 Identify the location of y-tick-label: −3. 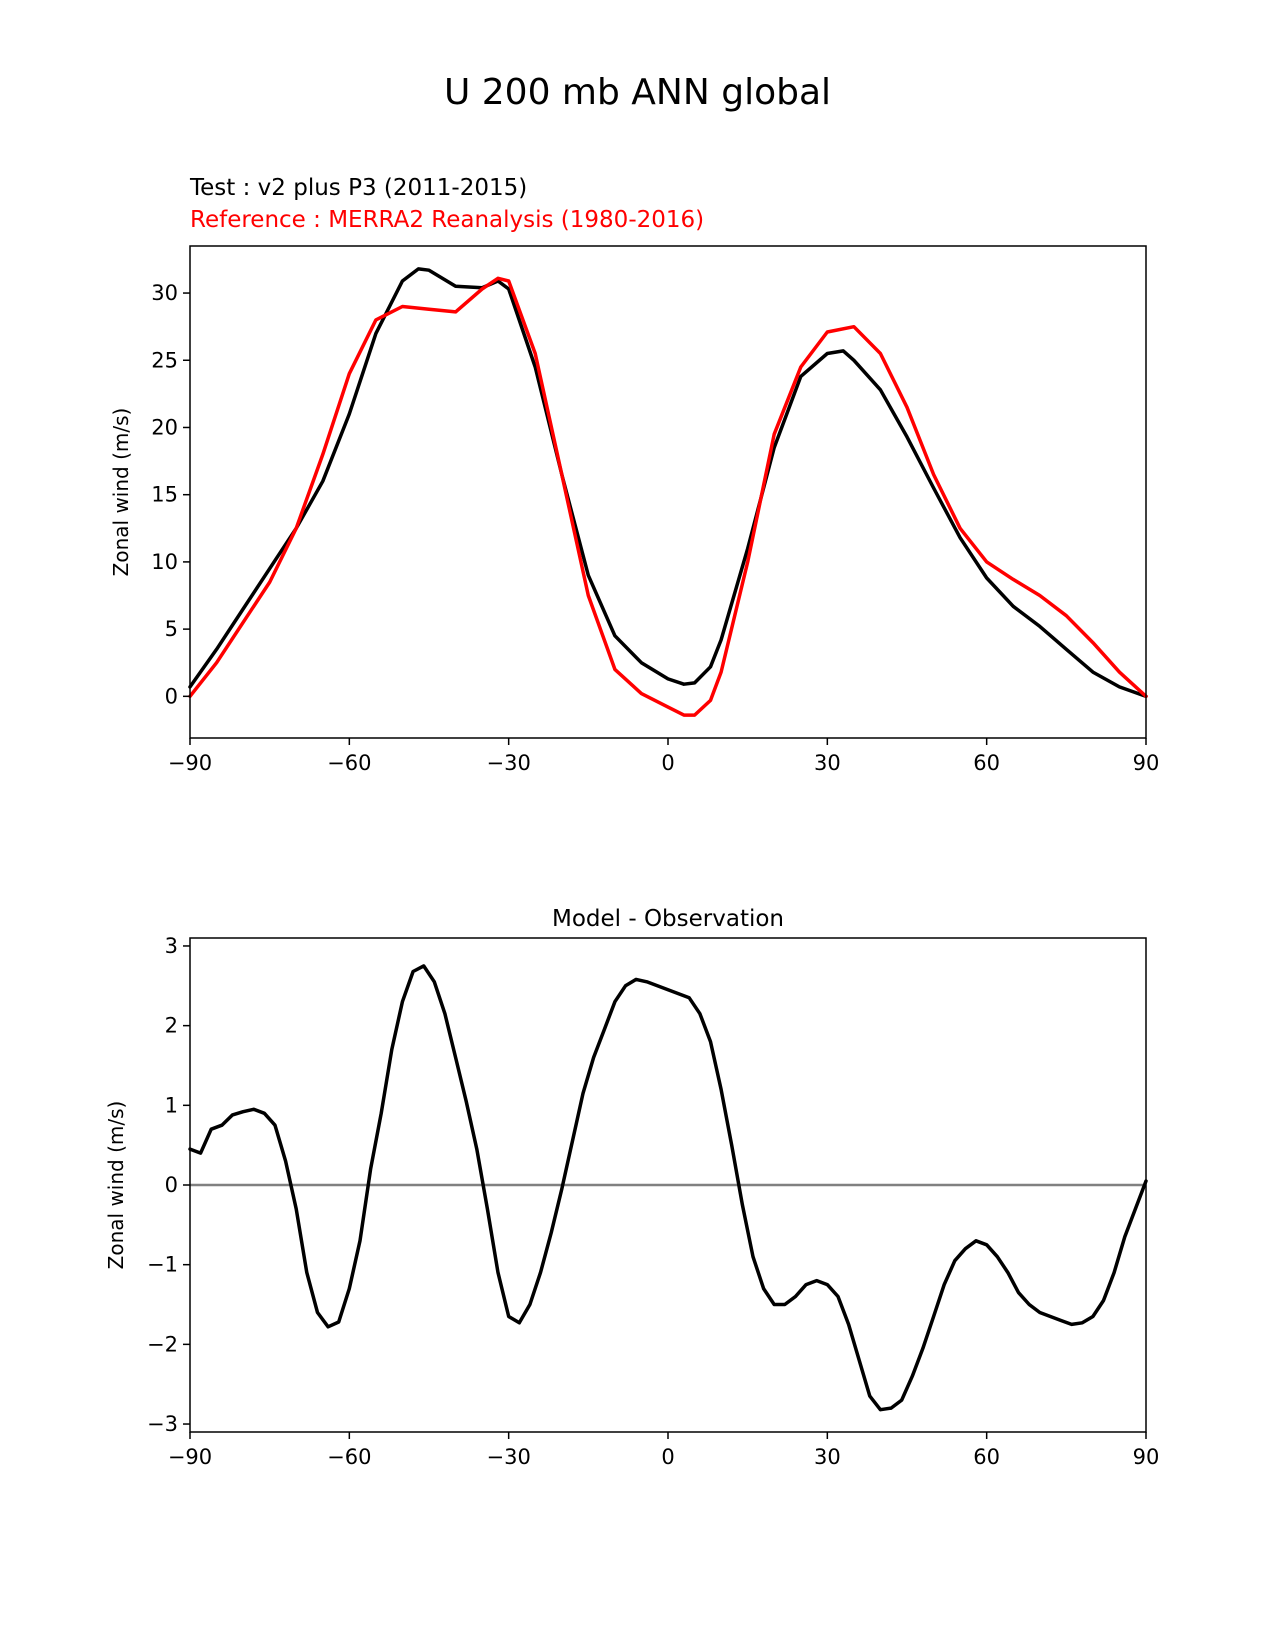
(162, 1424).